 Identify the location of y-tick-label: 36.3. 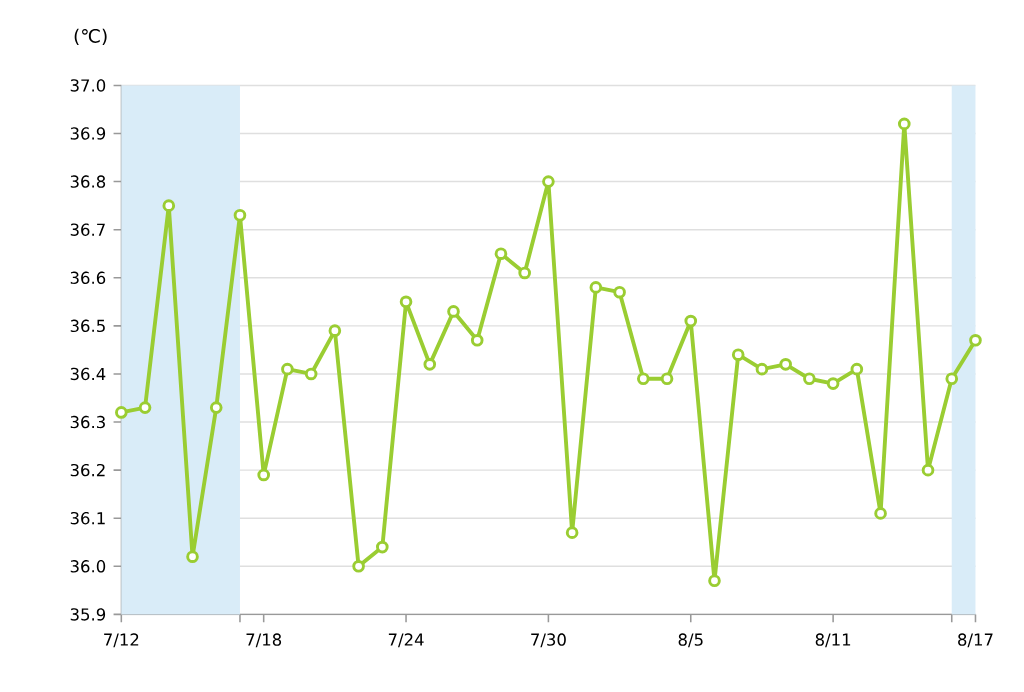
(87, 422).